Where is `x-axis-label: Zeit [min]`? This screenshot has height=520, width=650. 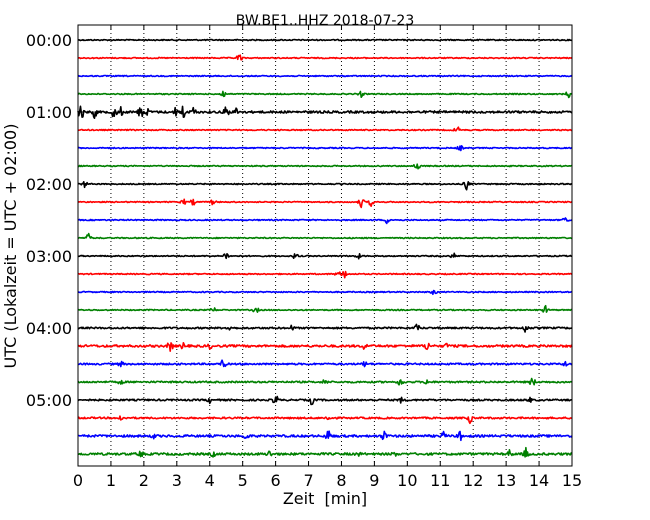
x-axis-label: Zeit [min] is located at coordinates (325, 498).